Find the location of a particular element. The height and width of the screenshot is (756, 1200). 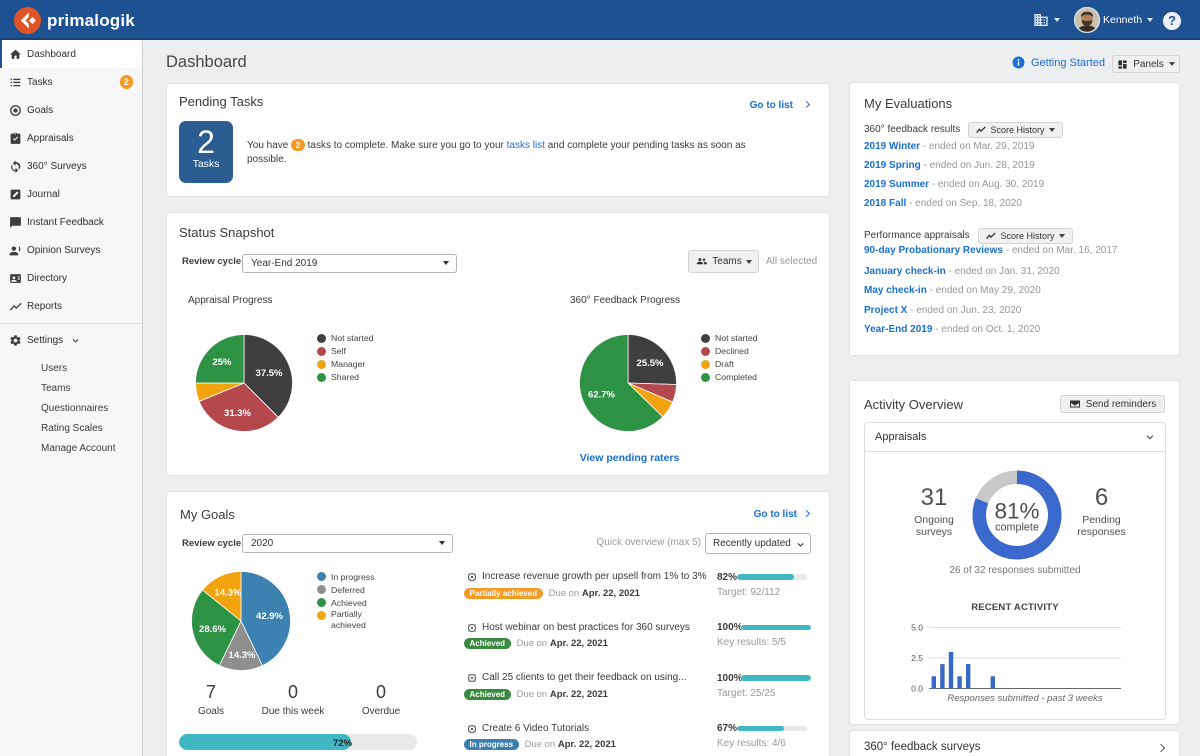

svg-text: 31.3% is located at coordinates (237, 413).